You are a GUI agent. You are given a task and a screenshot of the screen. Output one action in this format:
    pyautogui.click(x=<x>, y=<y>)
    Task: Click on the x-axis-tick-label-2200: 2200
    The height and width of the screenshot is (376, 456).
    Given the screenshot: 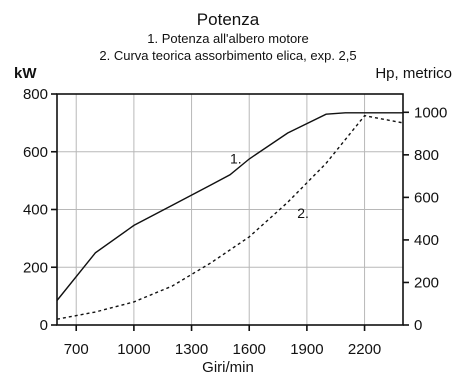 What is the action you would take?
    pyautogui.click(x=364, y=349)
    